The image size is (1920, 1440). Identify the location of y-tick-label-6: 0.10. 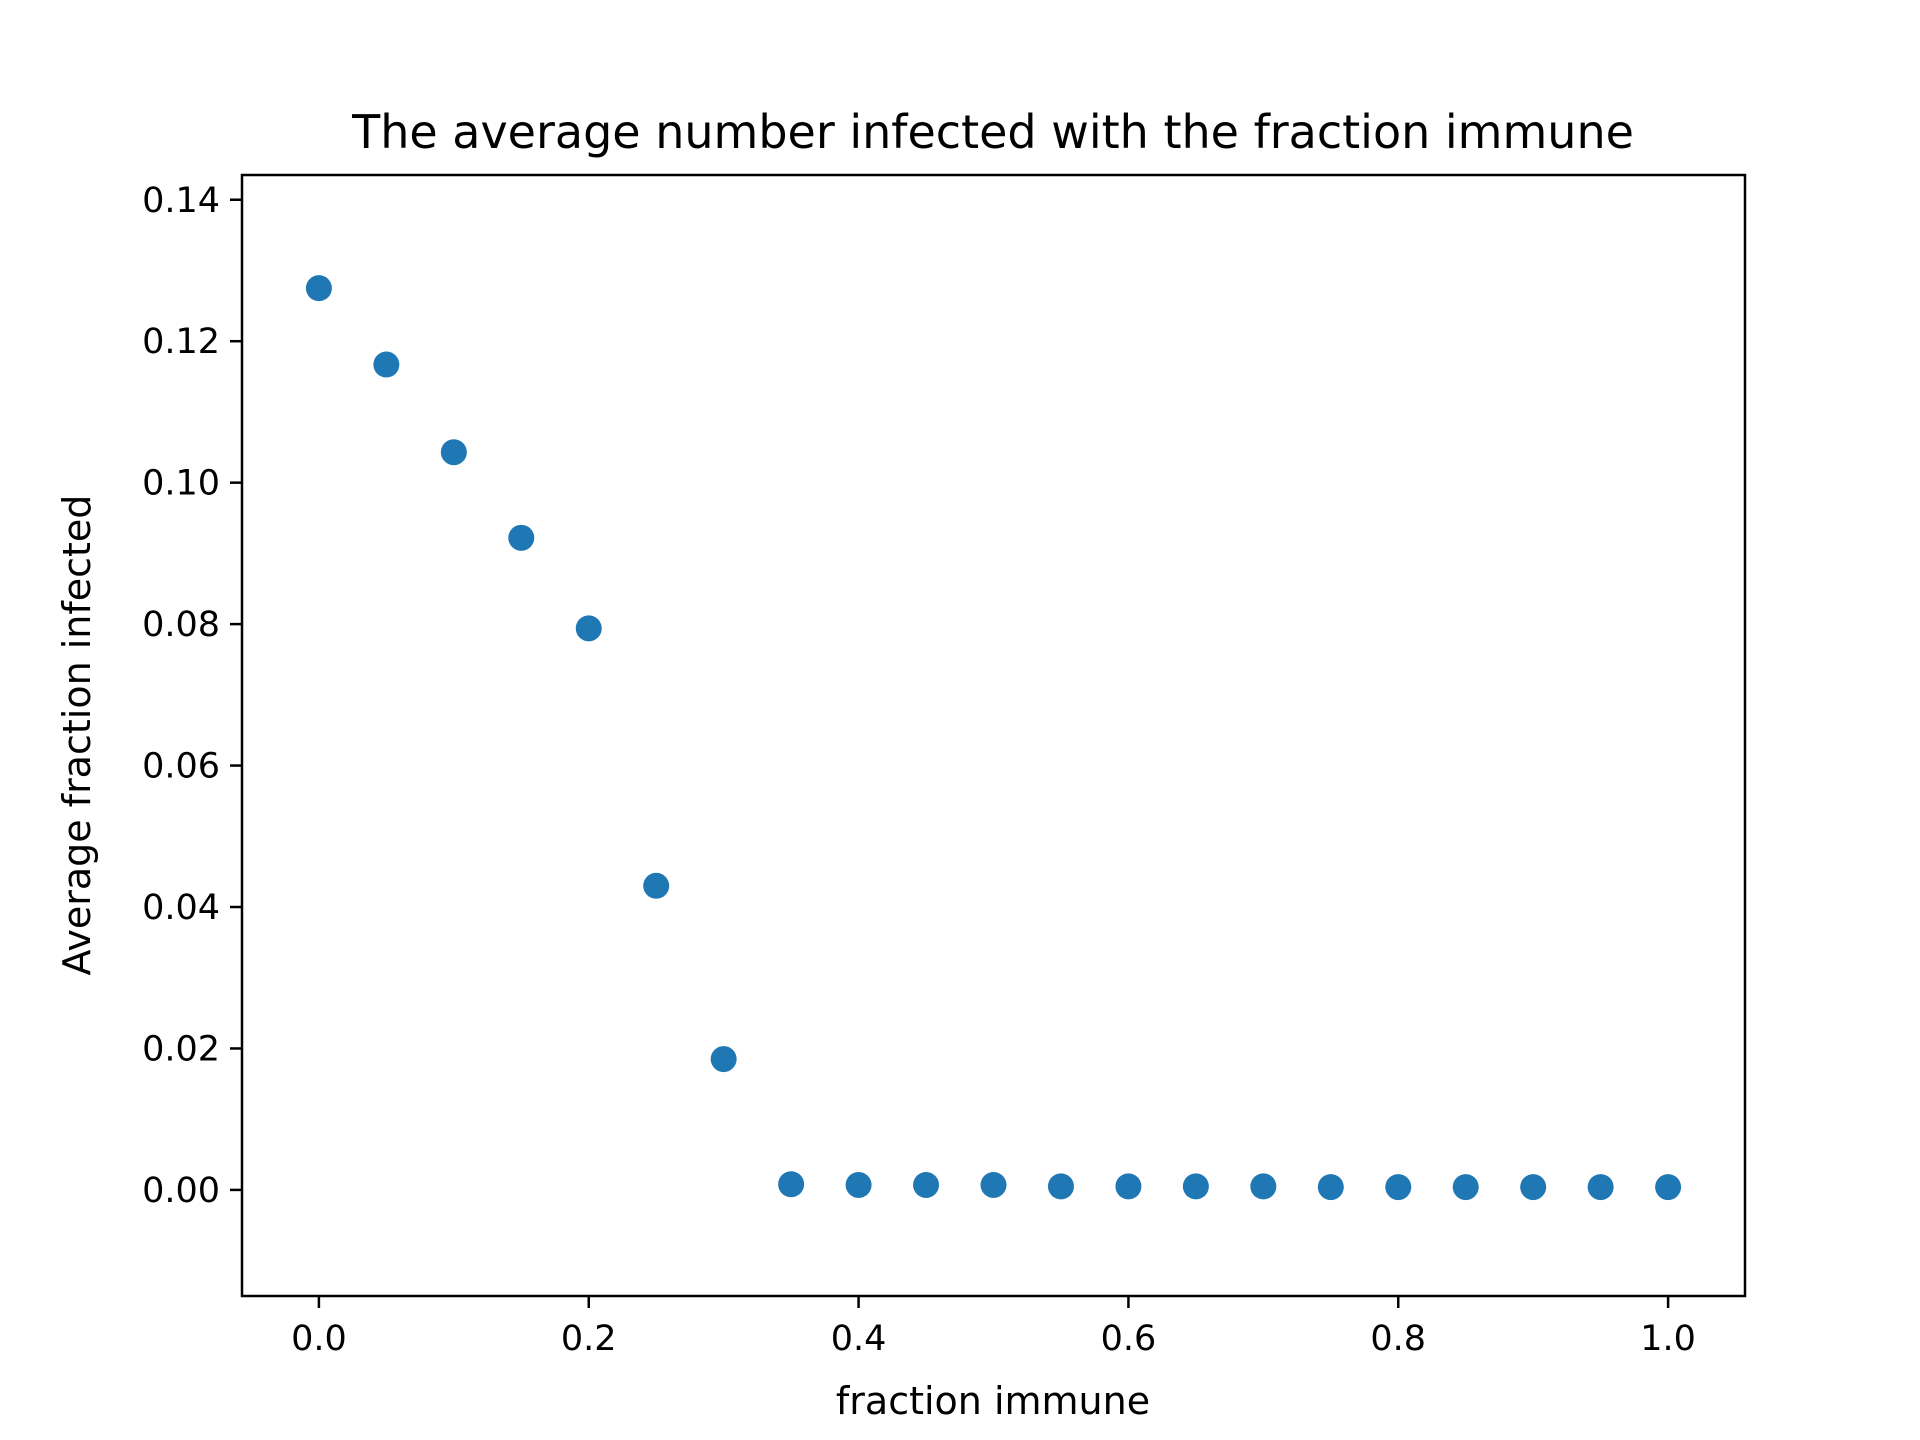
(181, 484).